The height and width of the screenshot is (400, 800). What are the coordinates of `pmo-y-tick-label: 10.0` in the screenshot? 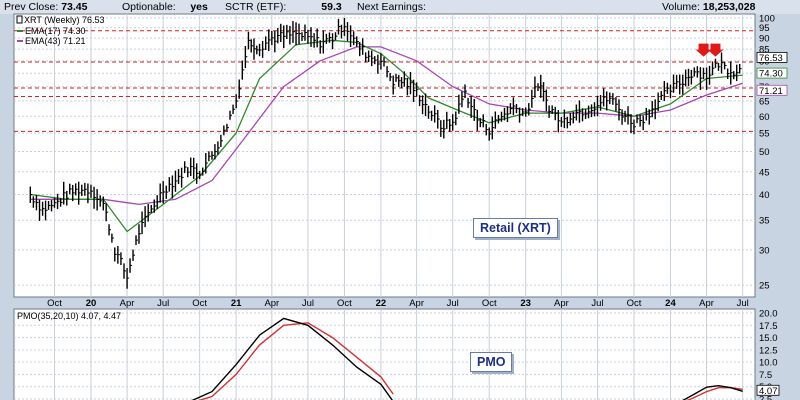 It's located at (768, 363).